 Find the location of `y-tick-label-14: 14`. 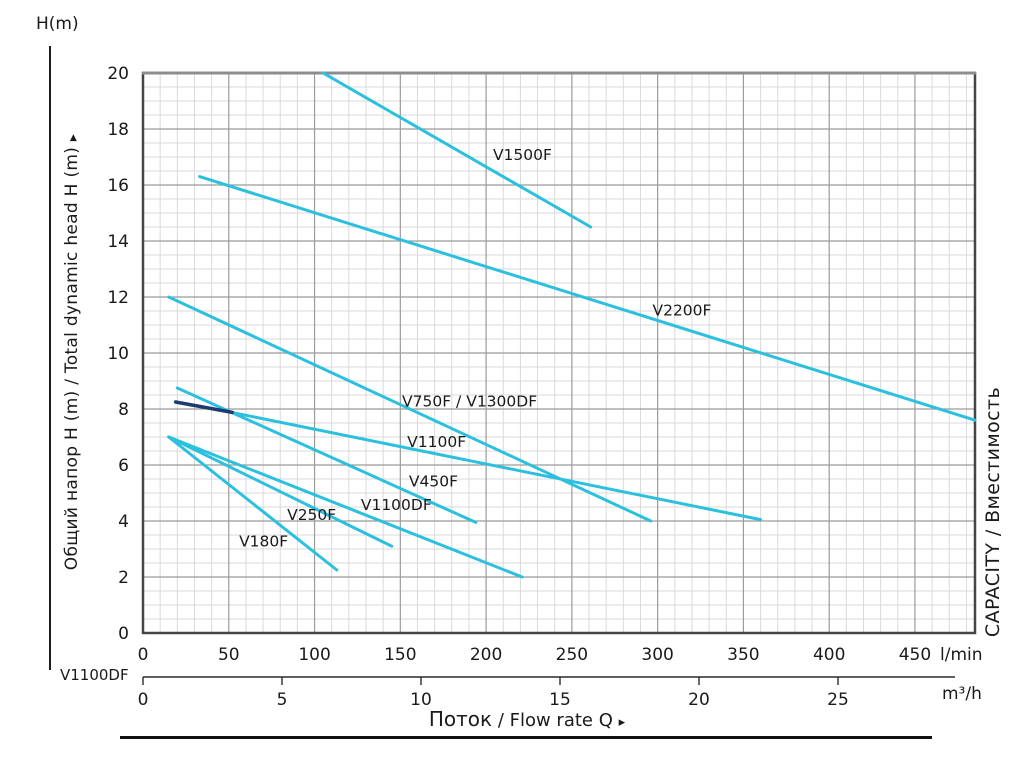

y-tick-label-14: 14 is located at coordinates (118, 242).